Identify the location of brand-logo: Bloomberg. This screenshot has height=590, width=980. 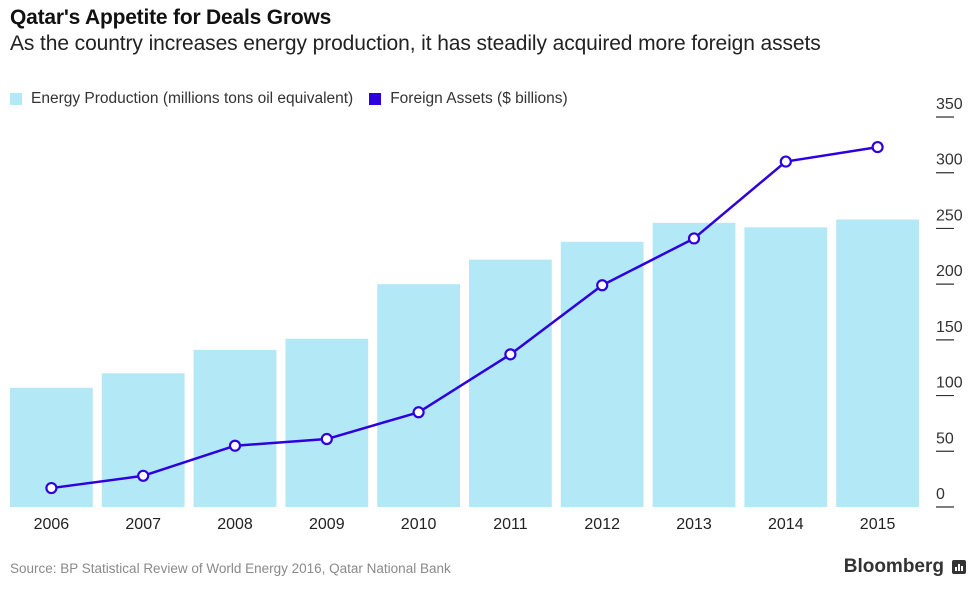
(905, 567).